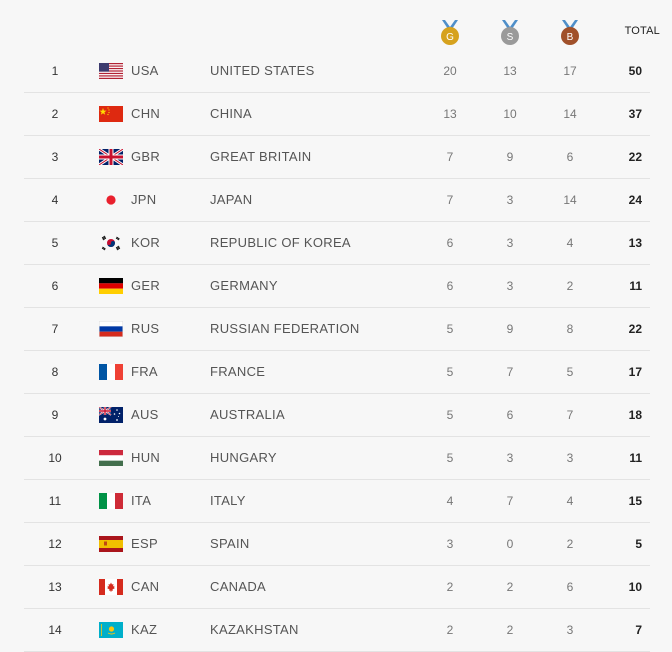 The image size is (672, 652). Describe the element at coordinates (144, 629) in the screenshot. I see `country-code: KAZ` at that location.